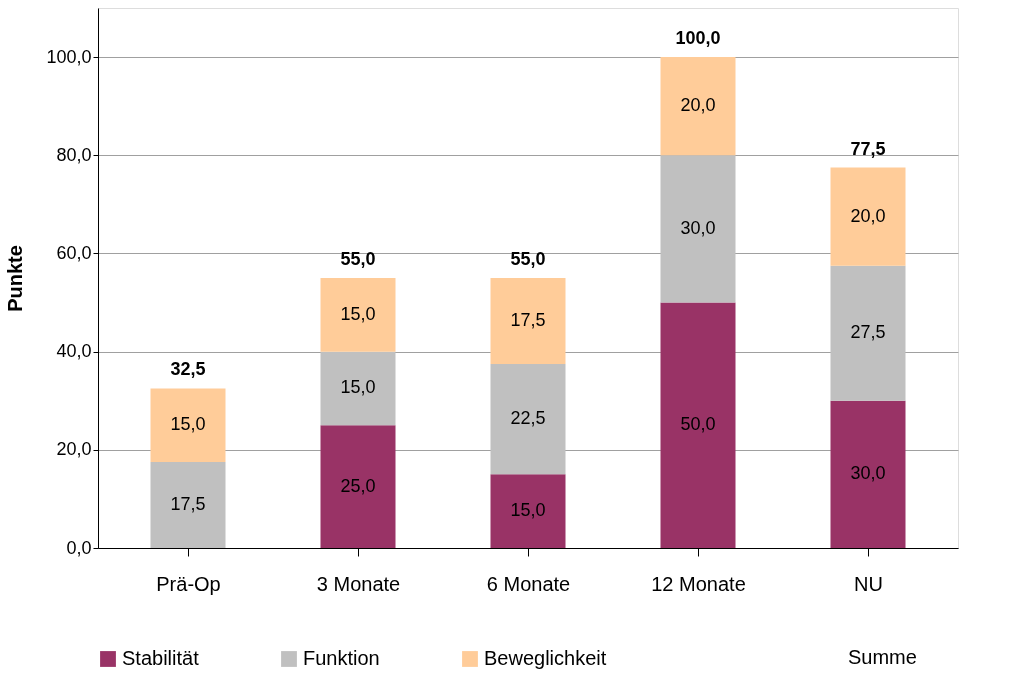 Image resolution: width=1019 pixels, height=677 pixels. Describe the element at coordinates (15, 278) in the screenshot. I see `y-axis-title: Punkte` at that location.